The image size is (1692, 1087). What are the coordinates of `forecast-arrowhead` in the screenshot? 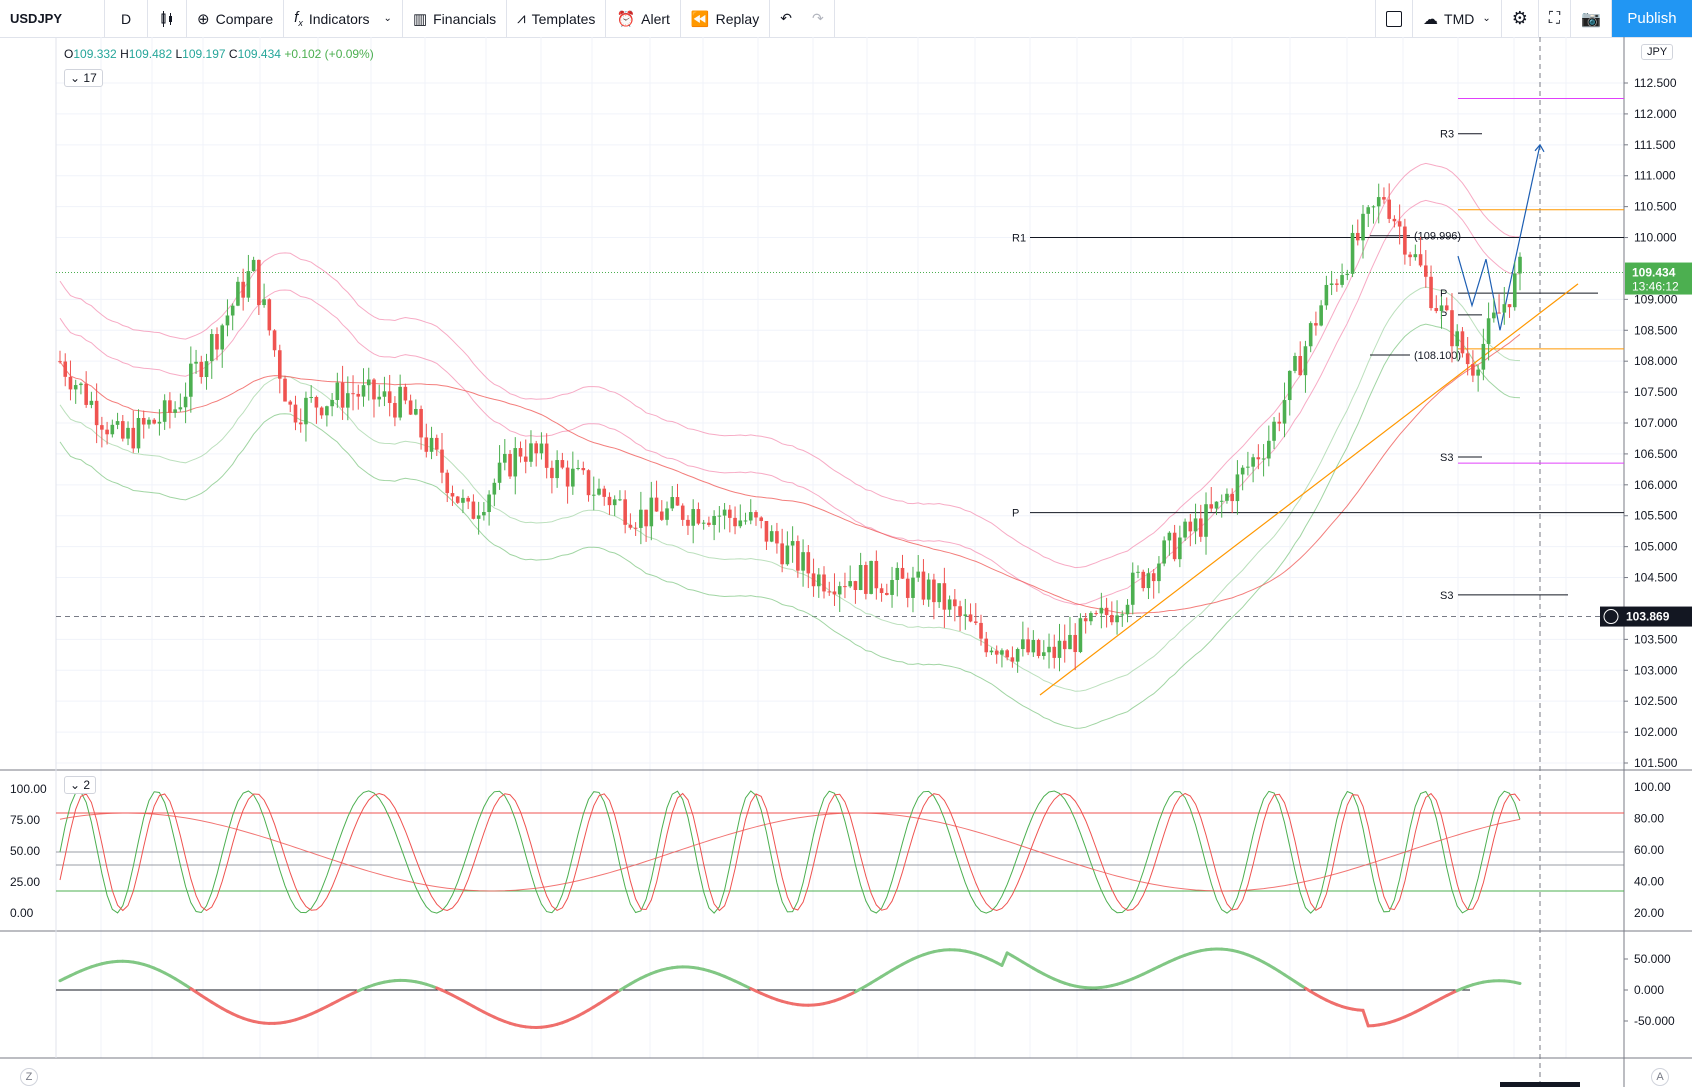 It's located at (1539, 148).